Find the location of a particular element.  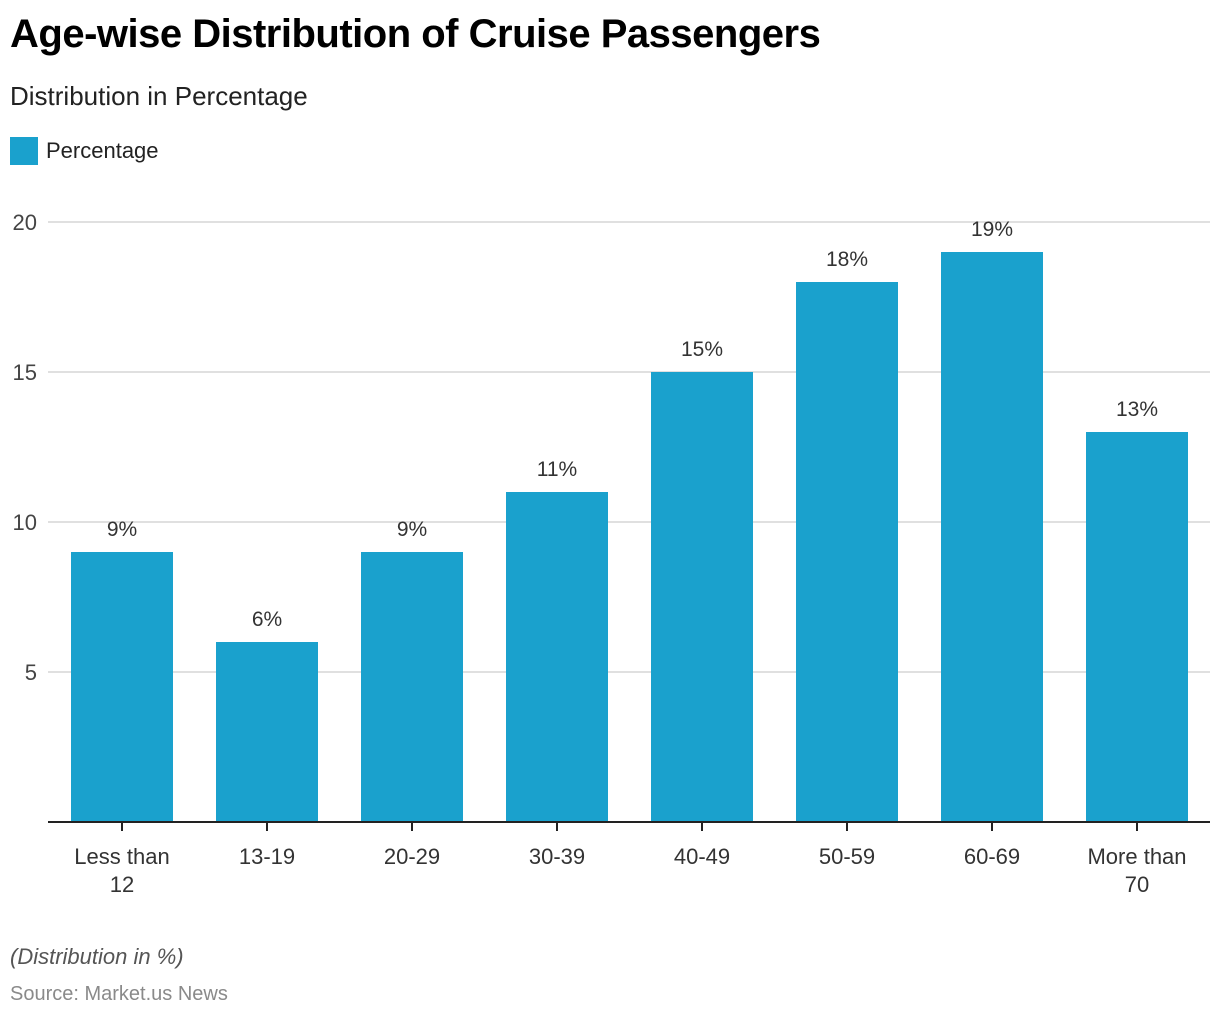

x-tick-label-line: 13-19 is located at coordinates (267, 856).